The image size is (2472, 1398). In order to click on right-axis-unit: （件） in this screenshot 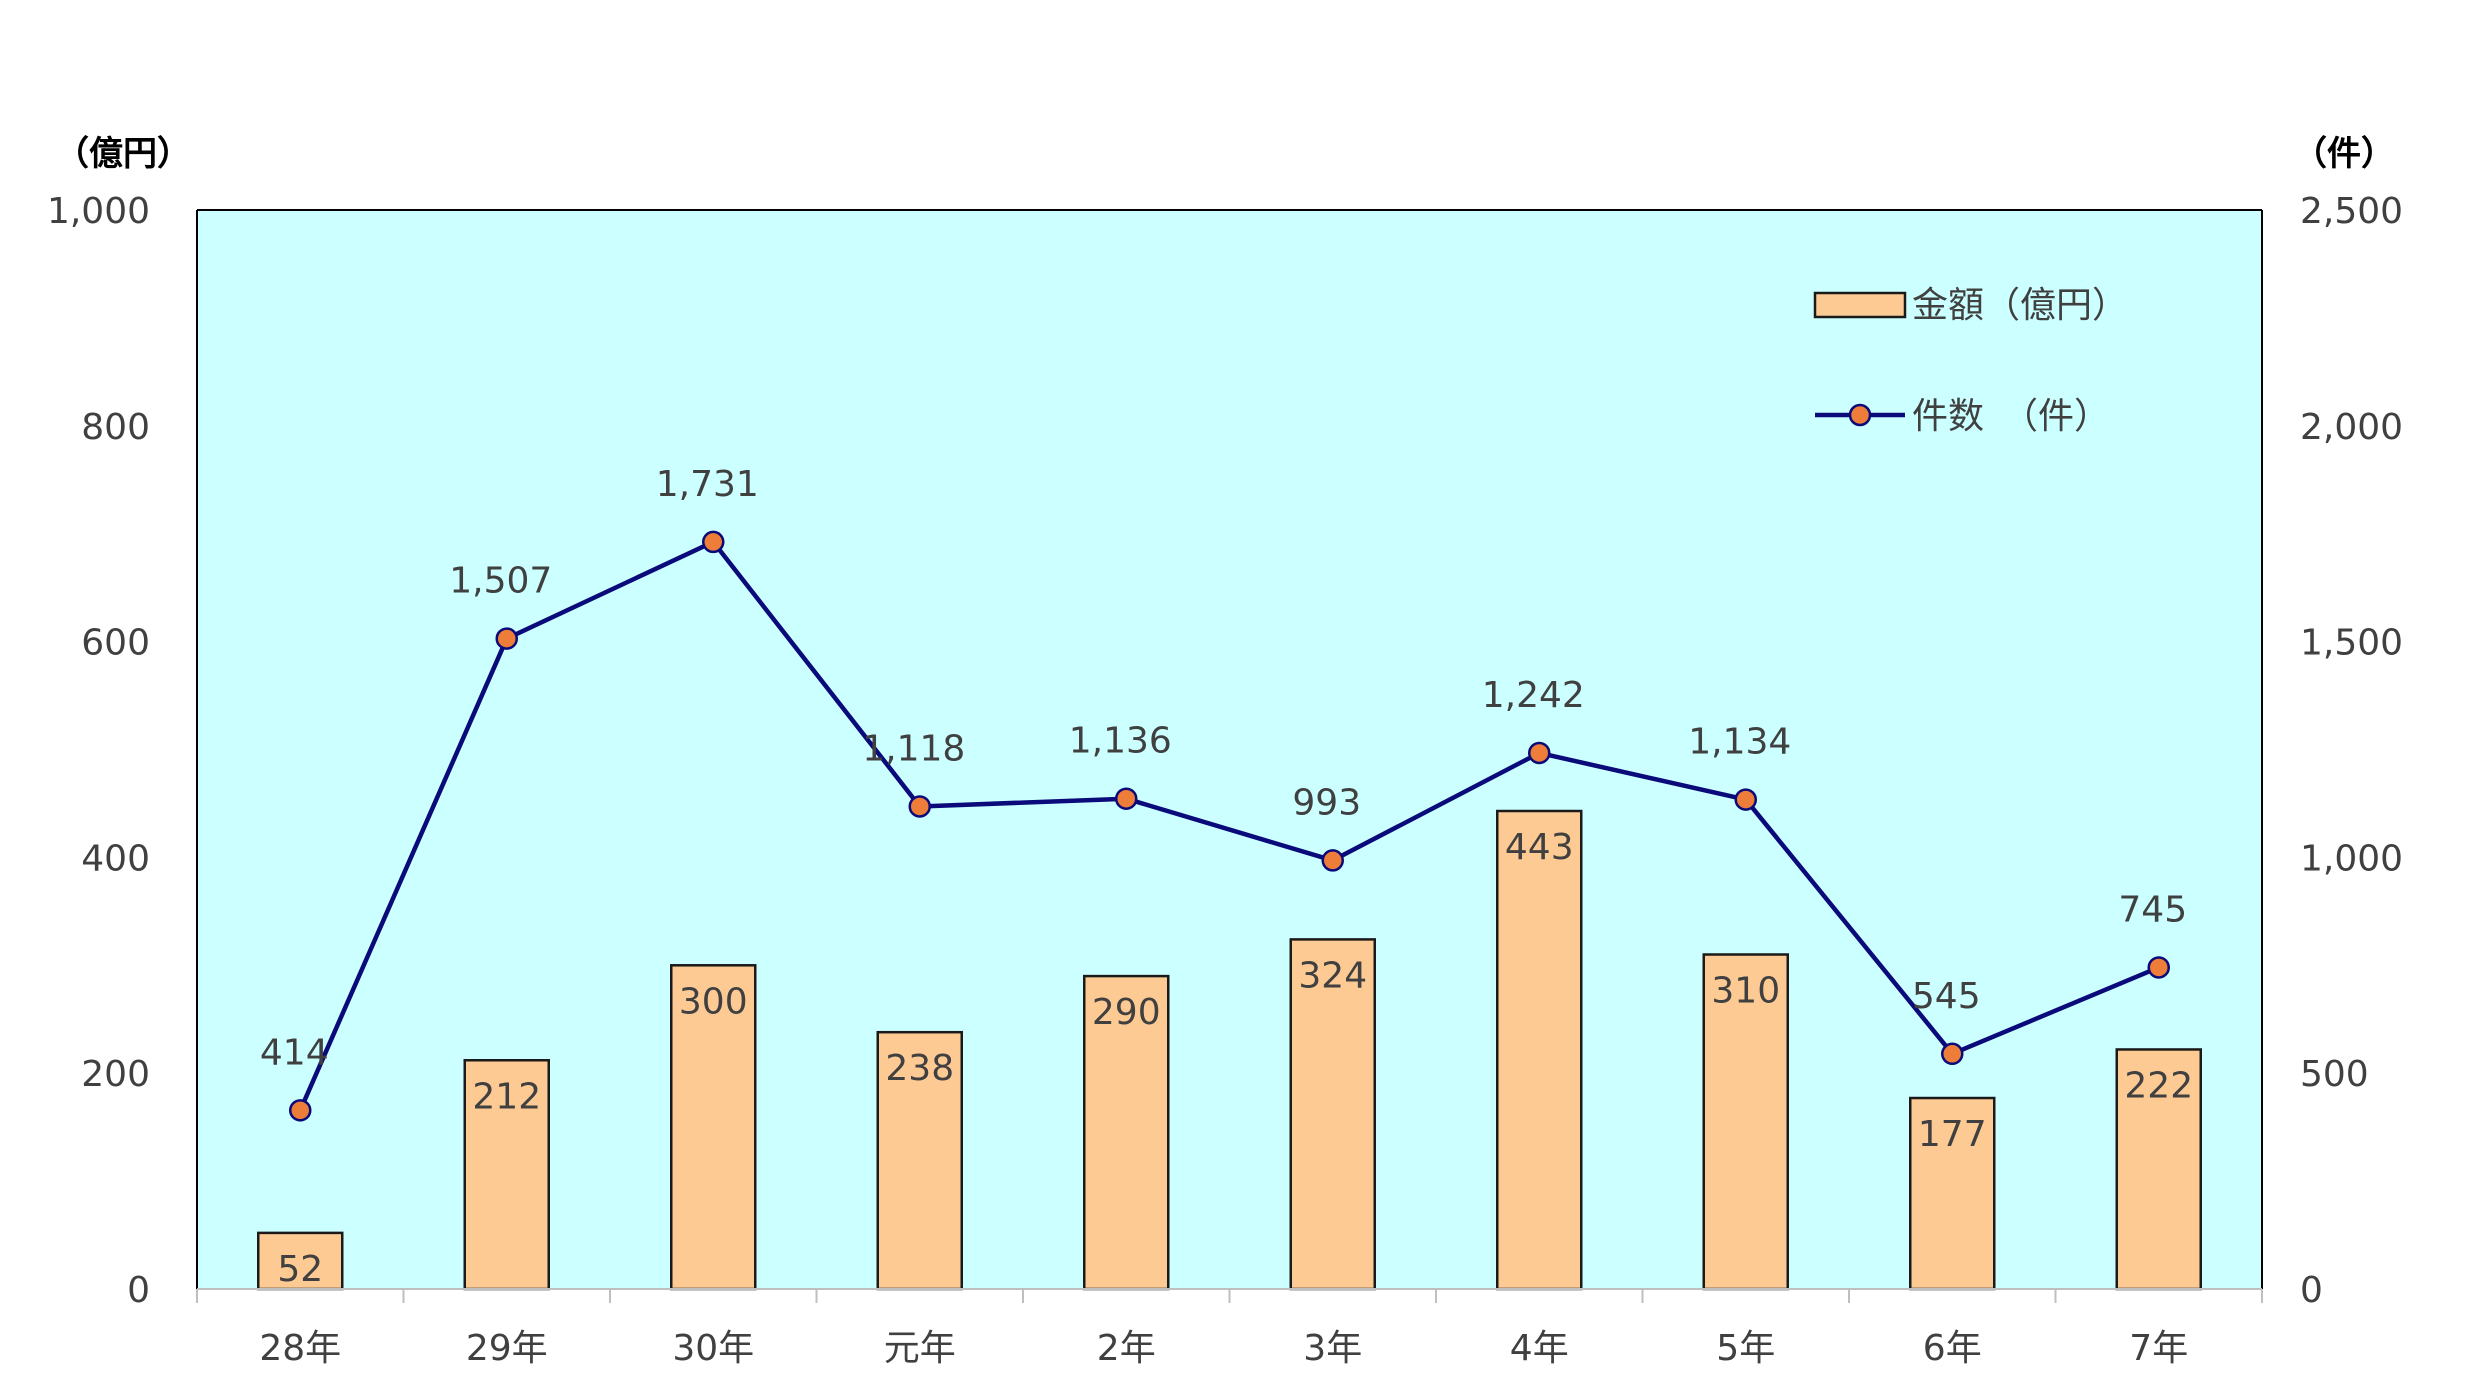, I will do `click(2344, 154)`.